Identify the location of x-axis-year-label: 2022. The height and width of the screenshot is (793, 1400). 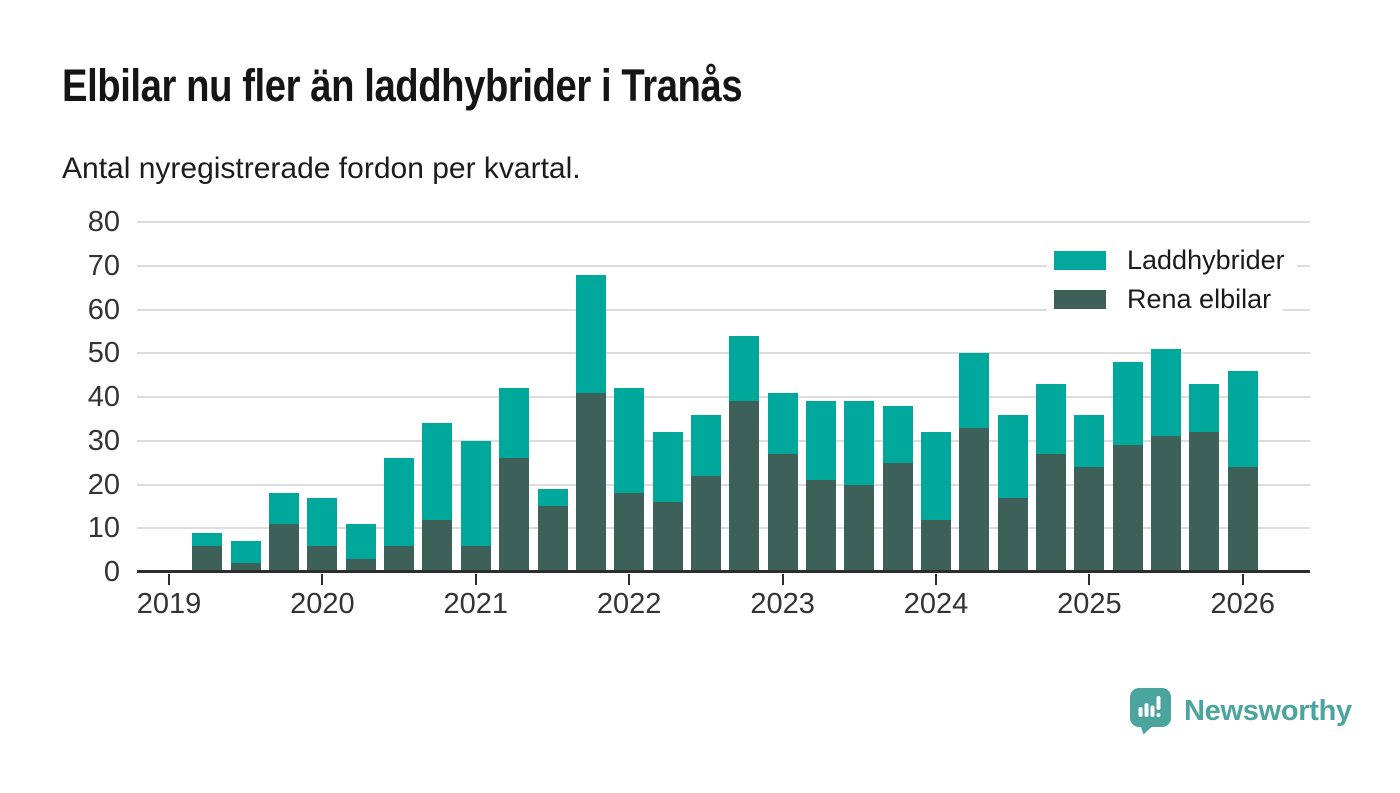
(629, 604).